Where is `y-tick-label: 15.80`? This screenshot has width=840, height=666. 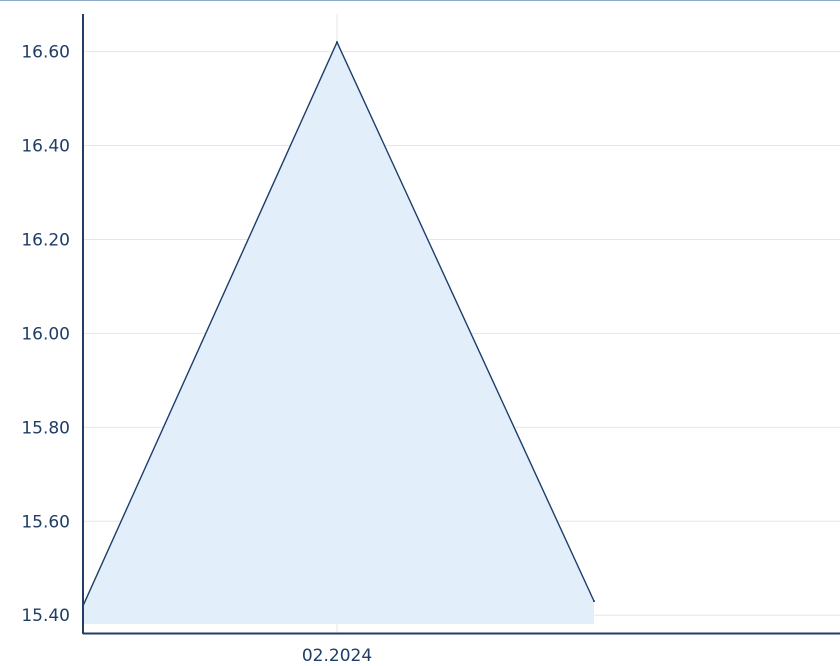 y-tick-label: 15.80 is located at coordinates (45, 428).